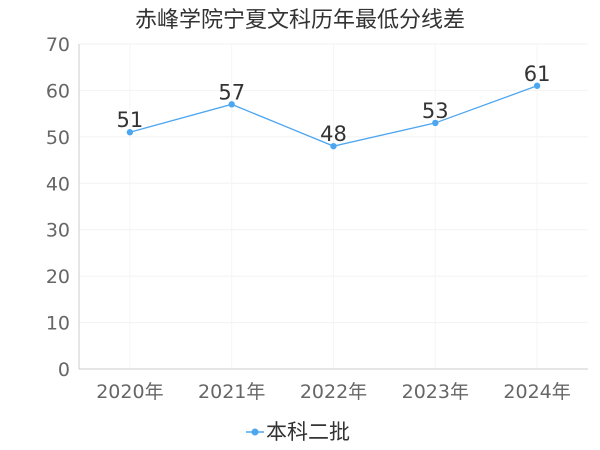 The width and height of the screenshot is (600, 450). I want to click on x-tick-label: 2024年, so click(536, 392).